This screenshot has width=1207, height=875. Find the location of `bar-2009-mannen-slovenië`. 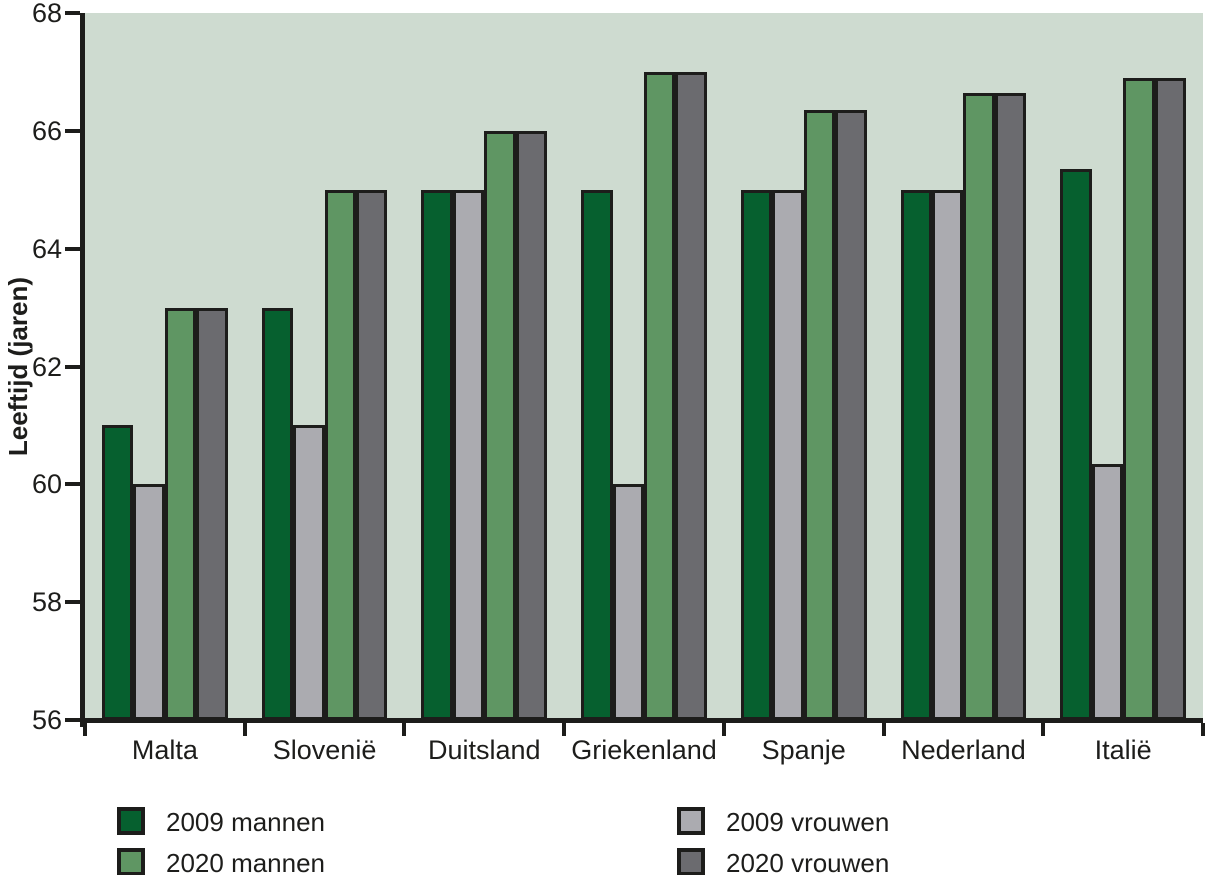

bar-2009-mannen-slovenië is located at coordinates (277, 513).